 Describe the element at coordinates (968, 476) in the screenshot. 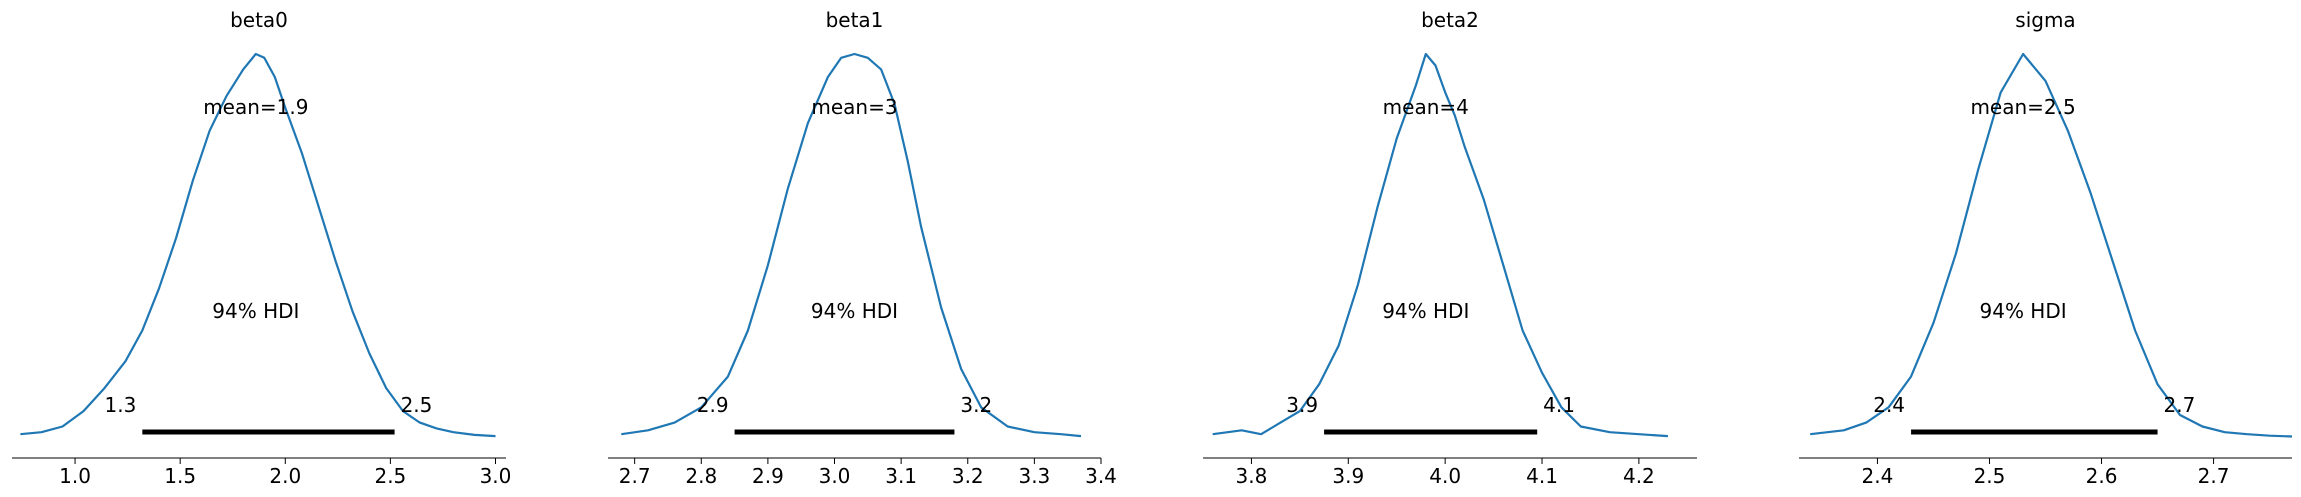

I see `x-tick-label: 3.2` at that location.